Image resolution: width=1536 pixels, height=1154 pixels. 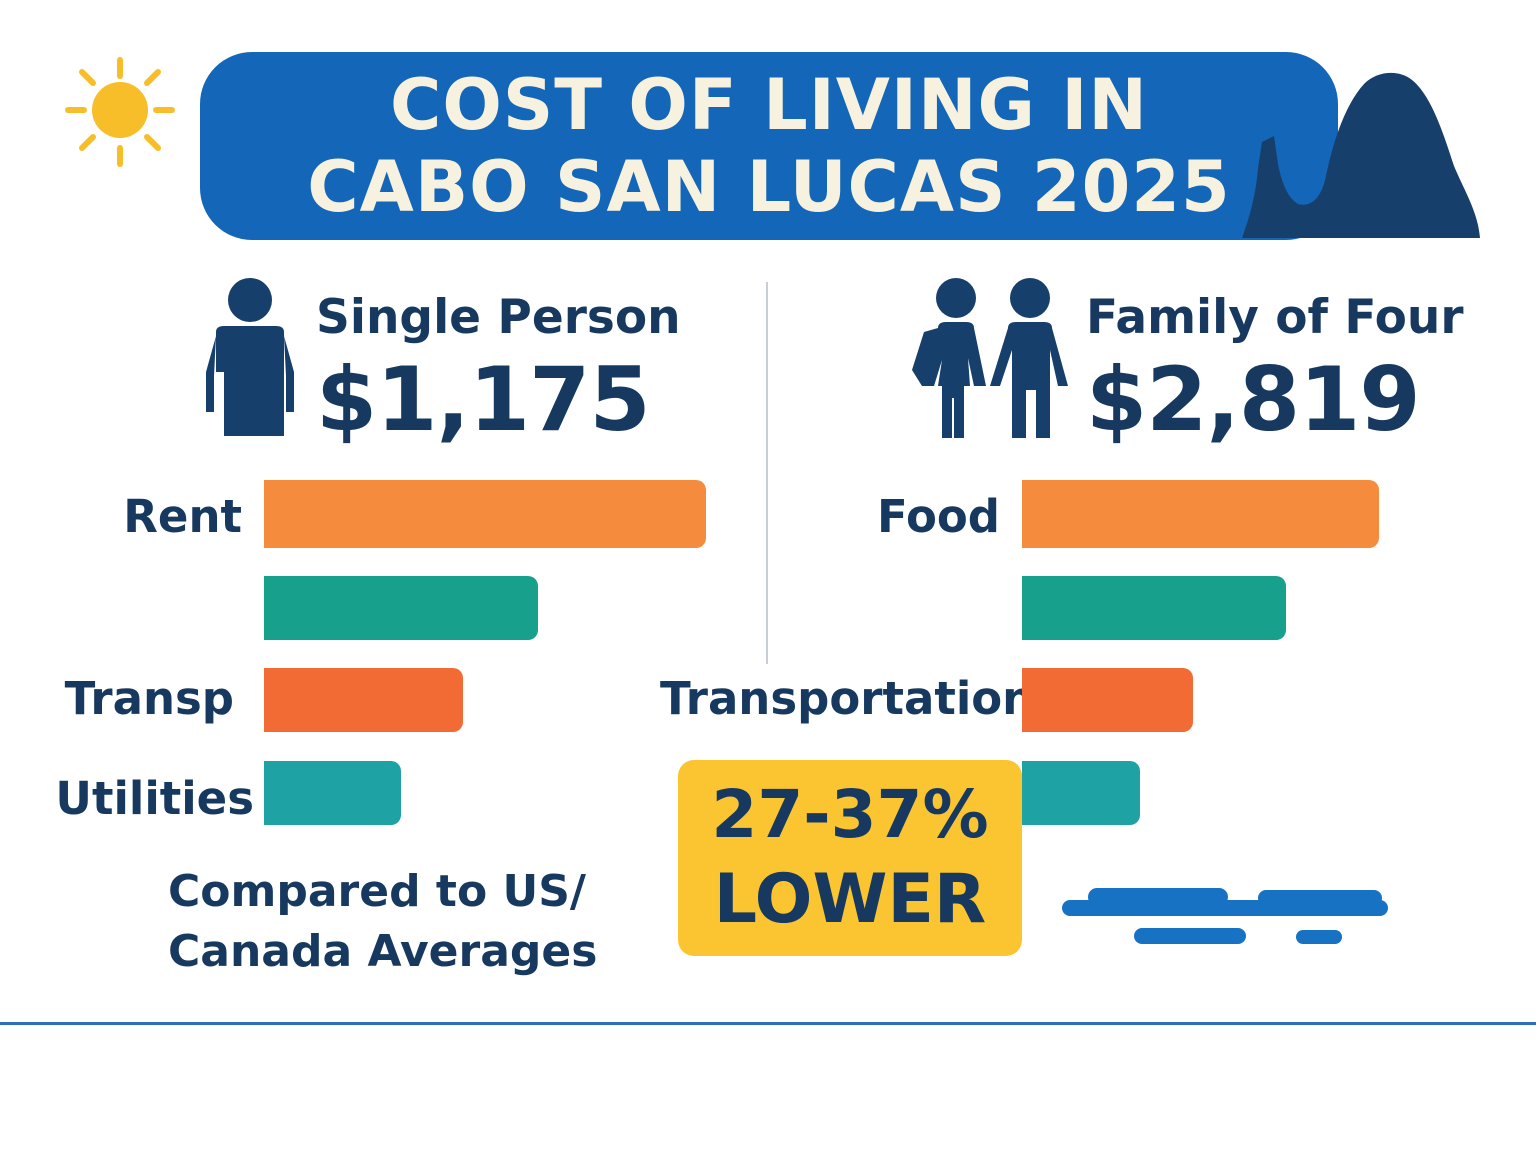 What do you see at coordinates (768, 105) in the screenshot?
I see `page-title-line-1: COST OF LIVING IN` at bounding box center [768, 105].